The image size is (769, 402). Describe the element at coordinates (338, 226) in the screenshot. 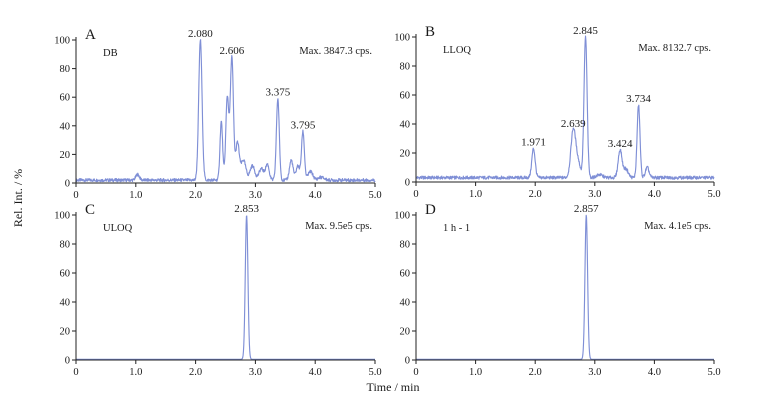

I see `max-intensity-label: Max. 9.5e5 cps.` at that location.